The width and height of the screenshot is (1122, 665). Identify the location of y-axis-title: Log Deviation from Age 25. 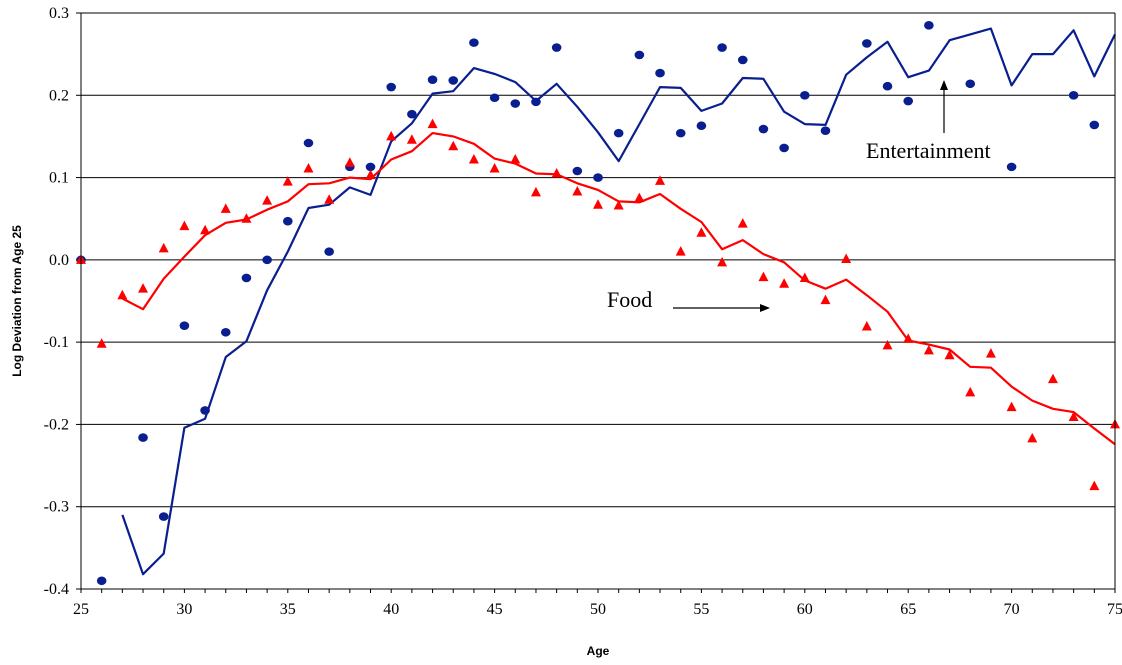
(17, 301).